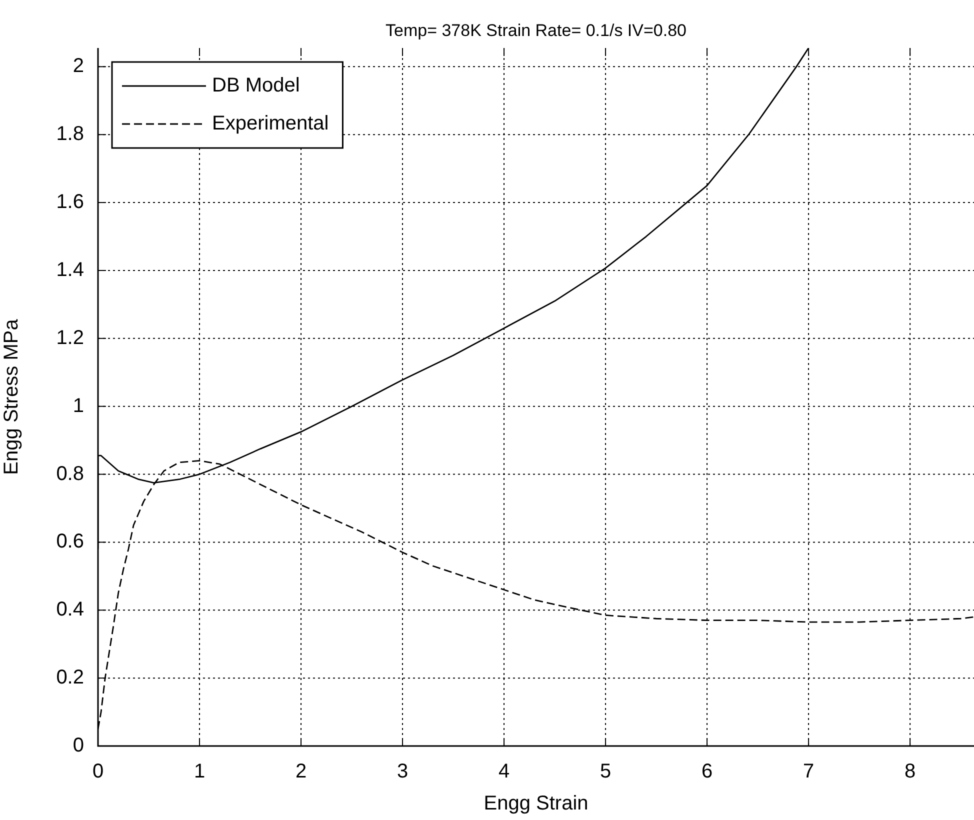 The width and height of the screenshot is (974, 820). What do you see at coordinates (11, 396) in the screenshot?
I see `y-axis-title: Engg Stress MPa` at bounding box center [11, 396].